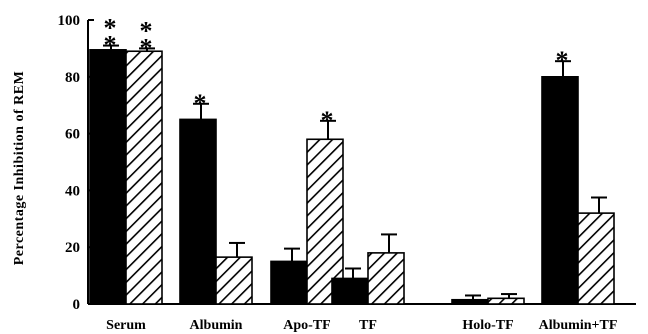 The width and height of the screenshot is (648, 334). What do you see at coordinates (368, 325) in the screenshot?
I see `x-category-label: TF` at bounding box center [368, 325].